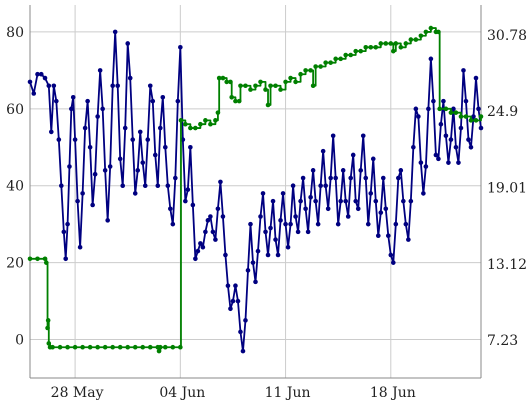 The image size is (527, 404). Describe the element at coordinates (507, 188) in the screenshot. I see `y-right-tick-label: 19.01` at that location.